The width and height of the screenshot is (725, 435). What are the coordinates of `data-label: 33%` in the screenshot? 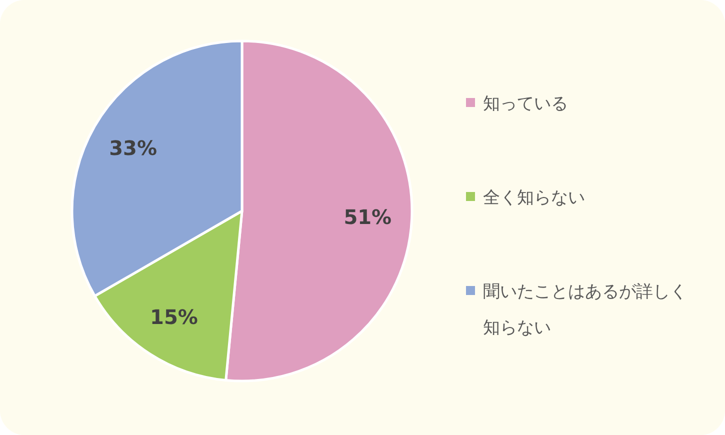 It's located at (133, 148).